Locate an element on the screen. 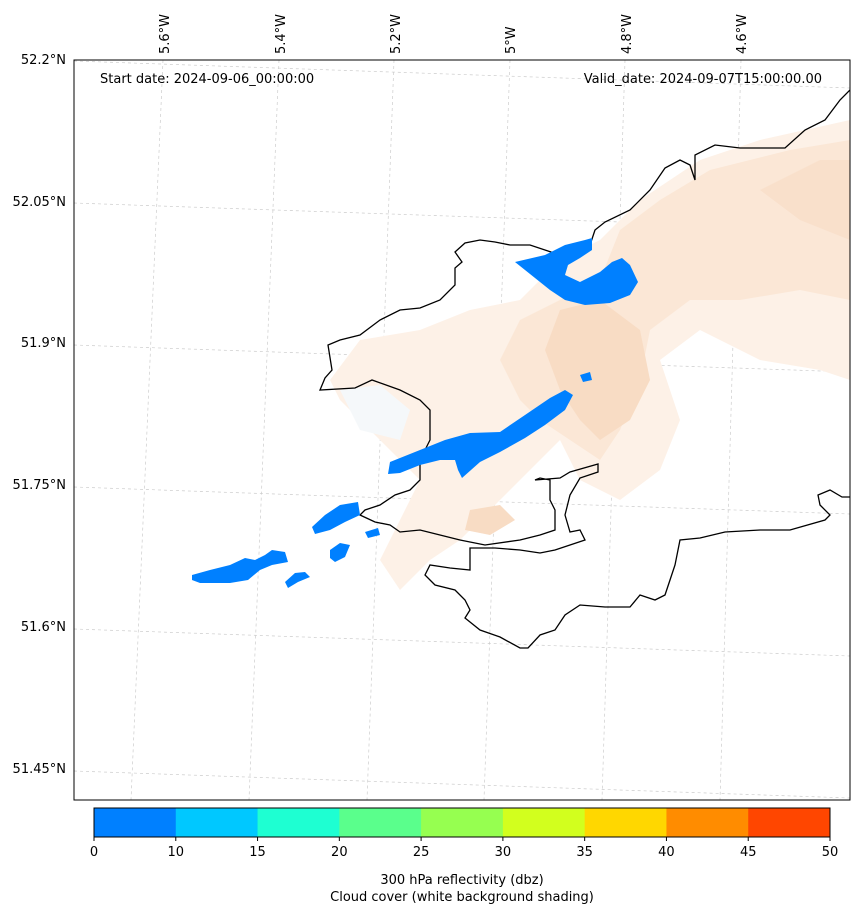 Image resolution: width=859 pixels, height=914 pixels. colorbar-tick-label: 30 is located at coordinates (503, 852).